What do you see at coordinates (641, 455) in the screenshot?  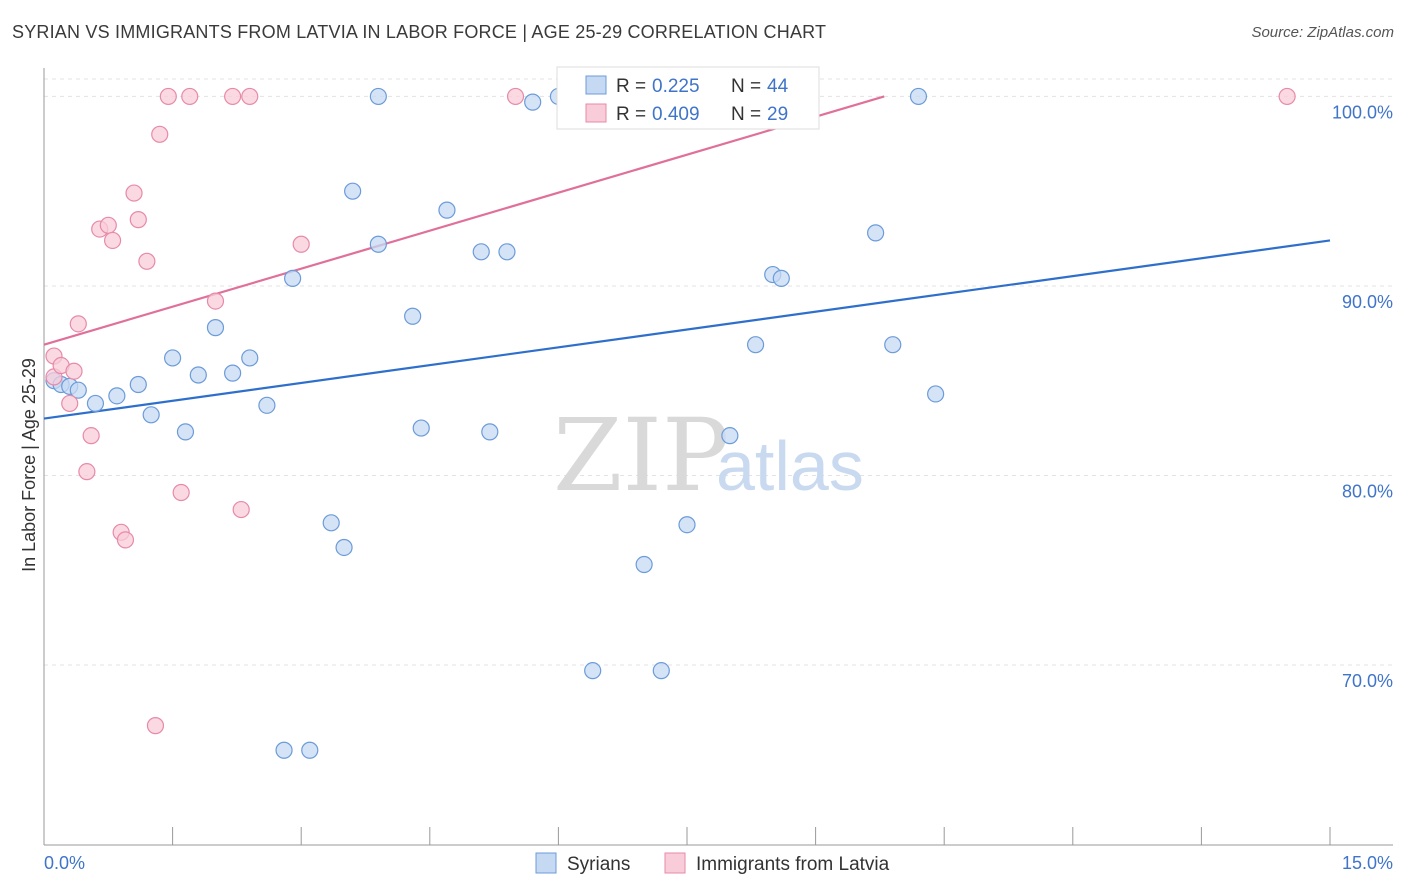 I see `watermark-zip: ZIP` at bounding box center [641, 455].